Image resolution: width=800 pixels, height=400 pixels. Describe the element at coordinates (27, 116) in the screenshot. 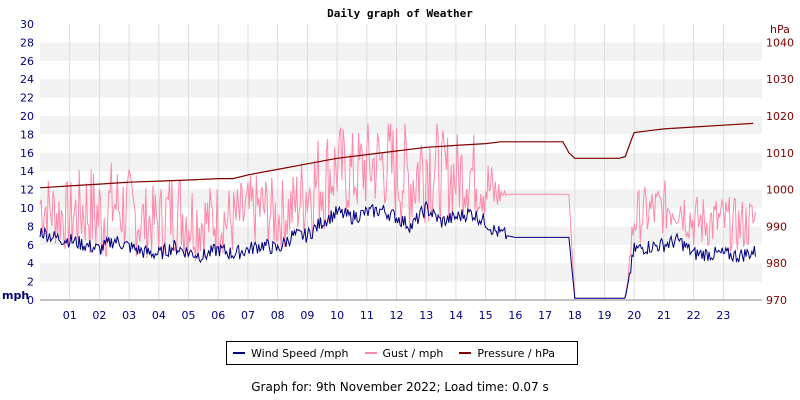

I see `left-tick-label: 20` at that location.